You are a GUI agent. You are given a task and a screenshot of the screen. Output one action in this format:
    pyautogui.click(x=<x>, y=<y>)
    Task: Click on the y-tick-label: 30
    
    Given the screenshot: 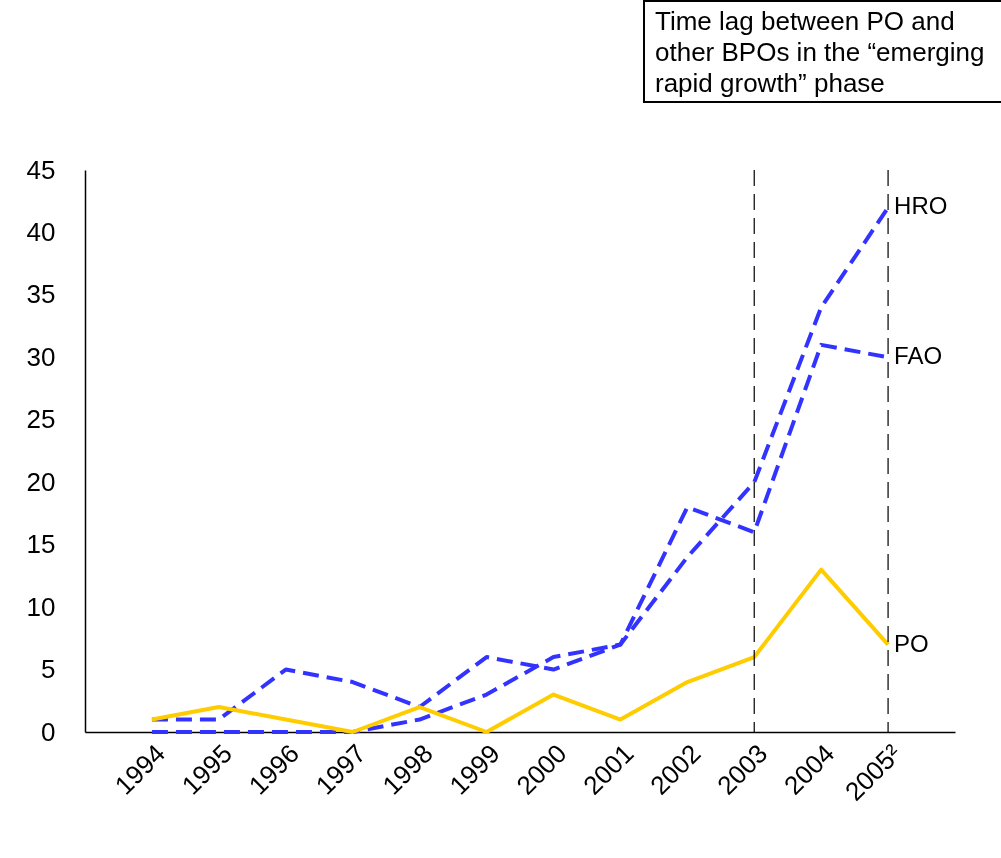 What is the action you would take?
    pyautogui.click(x=41, y=356)
    